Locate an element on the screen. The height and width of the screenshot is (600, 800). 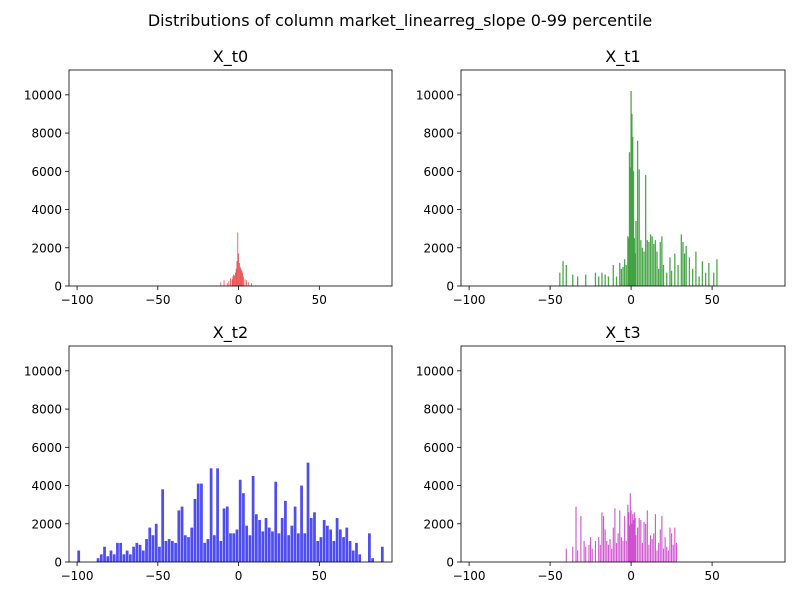
y-tick-label: 4000 is located at coordinates (46, 486).